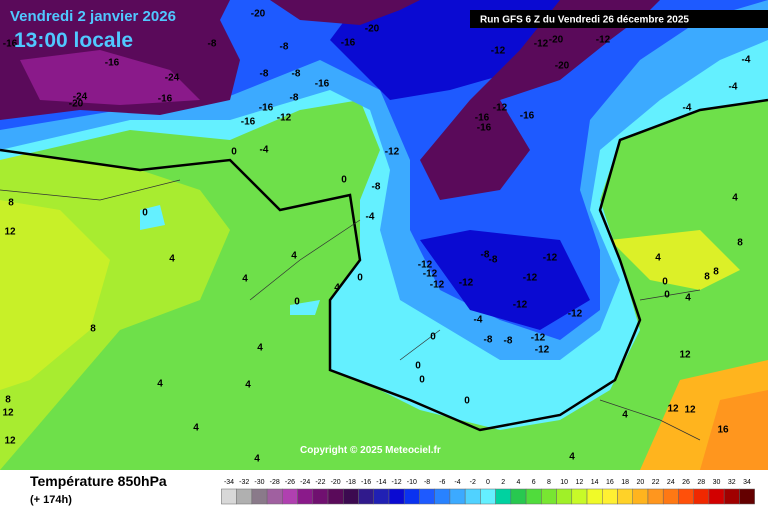 Image resolution: width=768 pixels, height=512 pixels. I want to click on scale-tick-label: -26, so click(290, 482).